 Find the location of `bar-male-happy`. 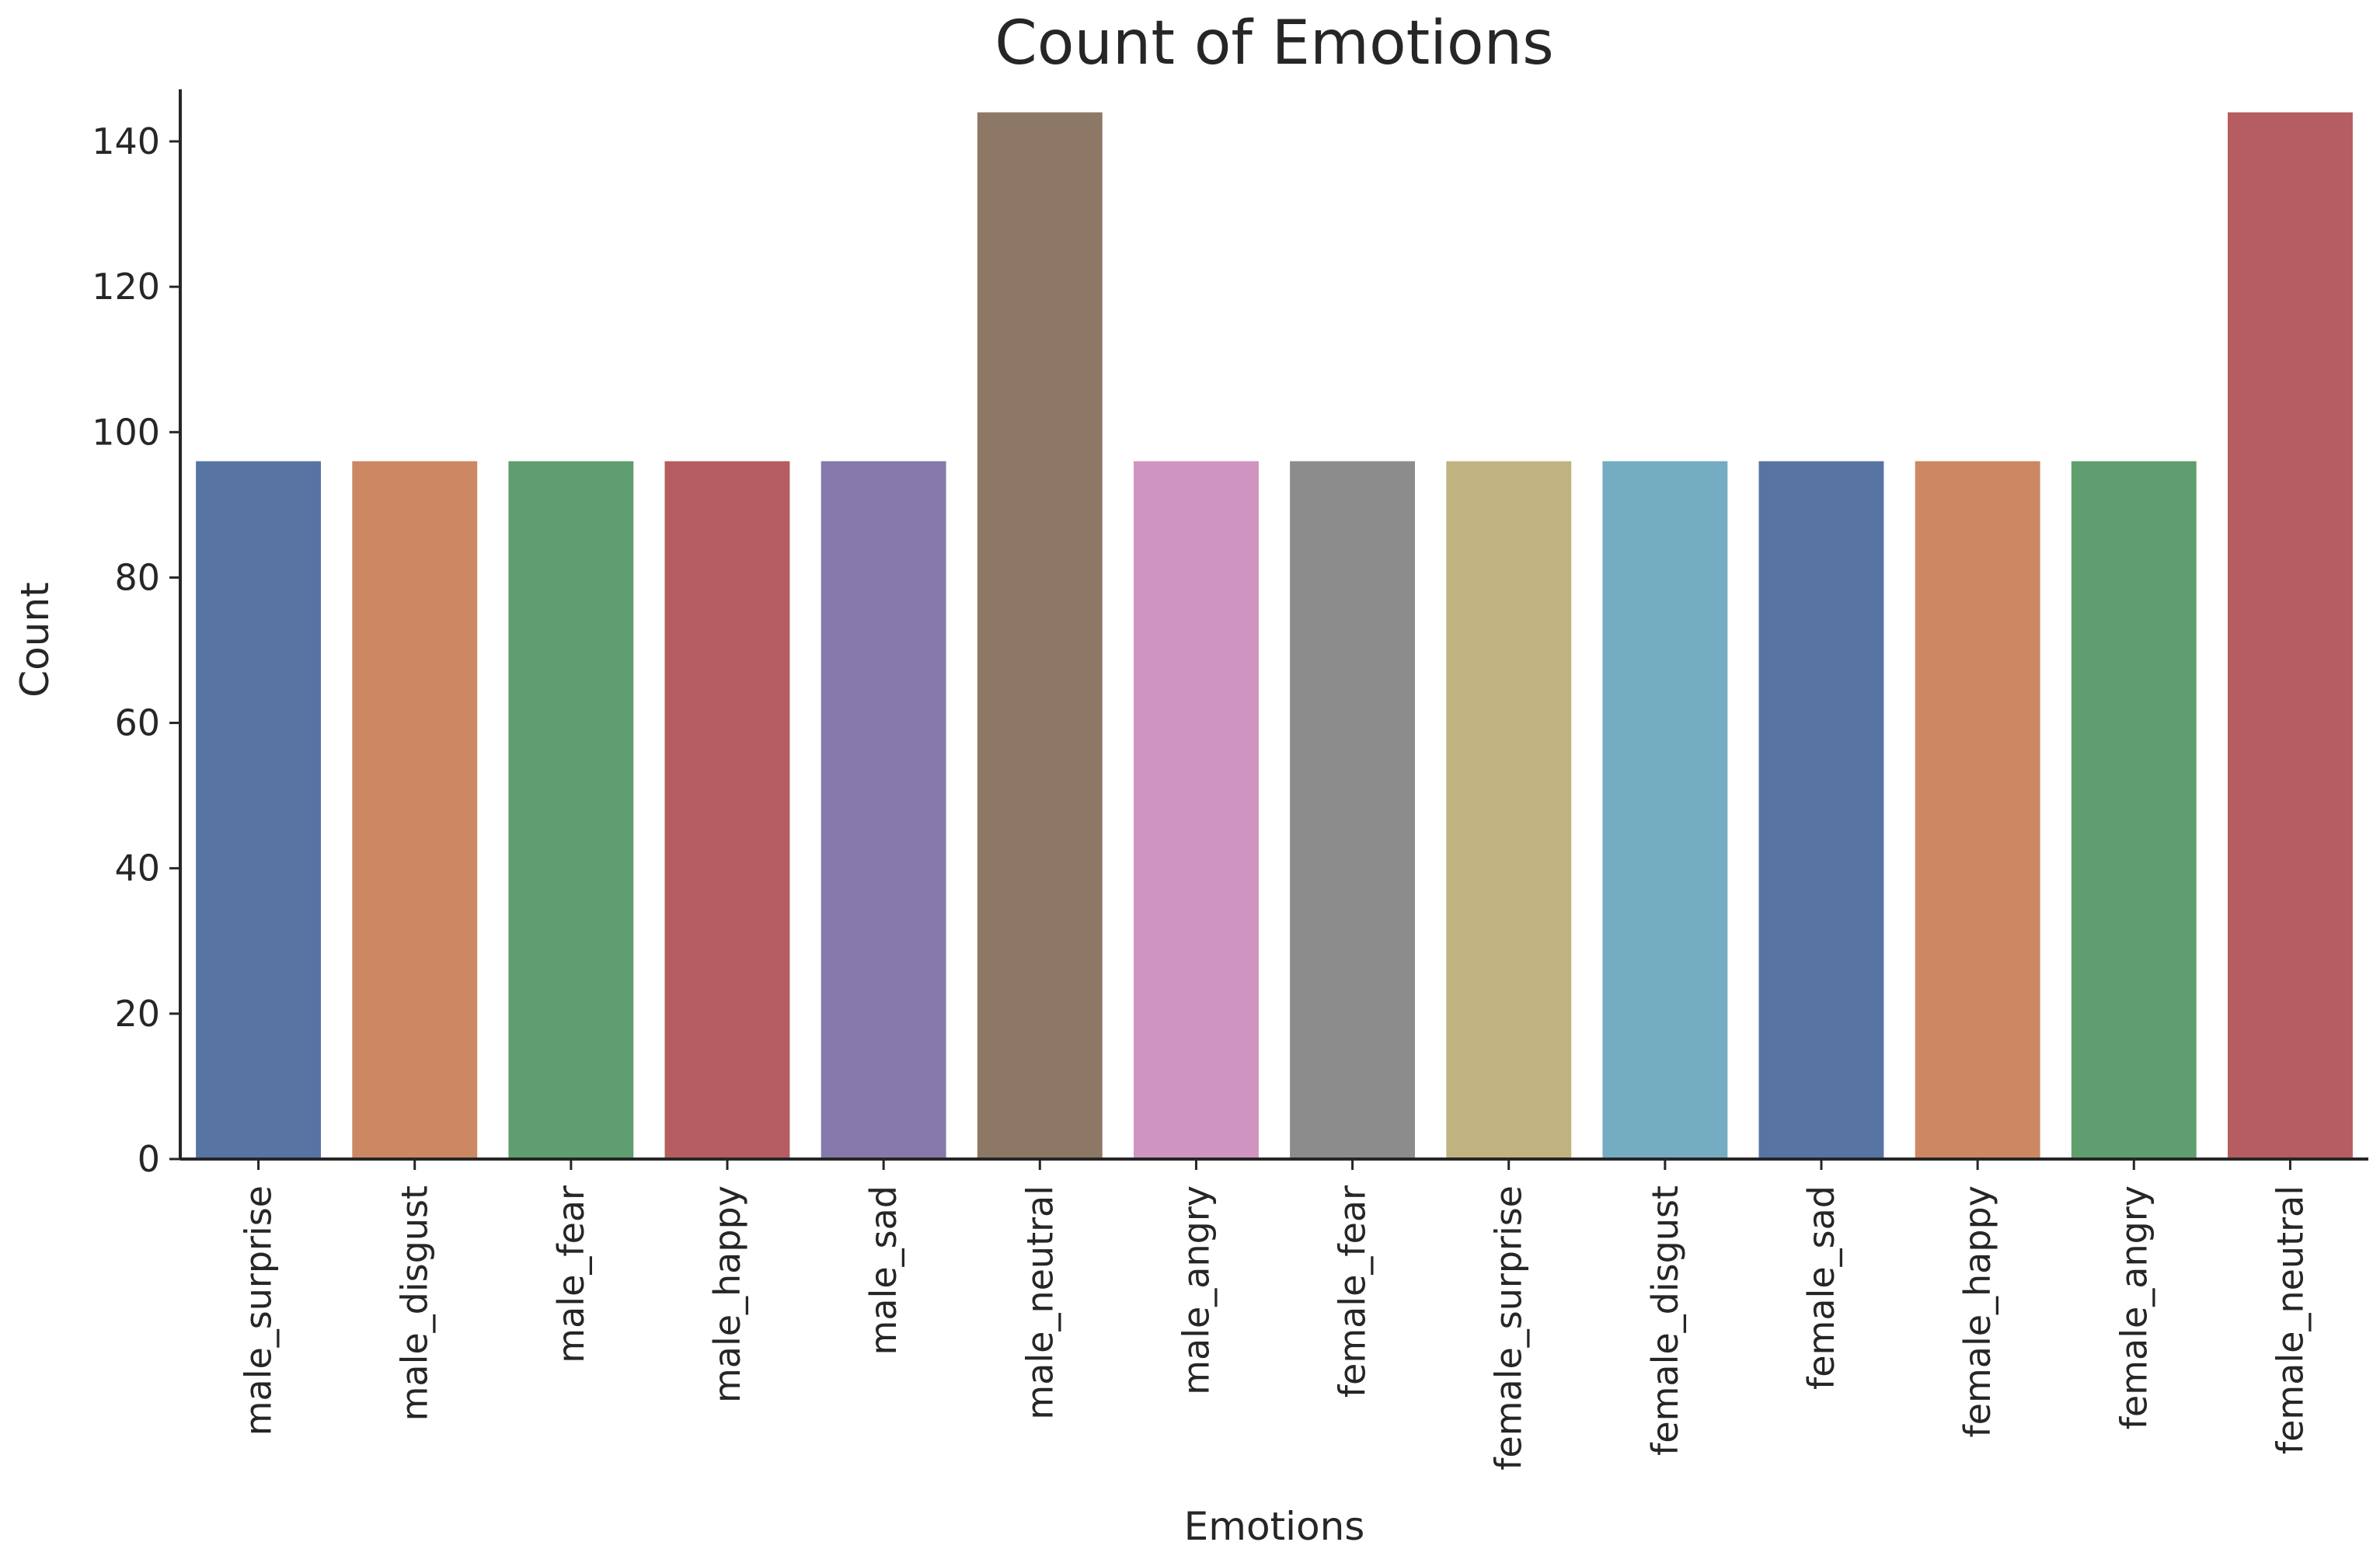

bar-male-happy is located at coordinates (727, 810).